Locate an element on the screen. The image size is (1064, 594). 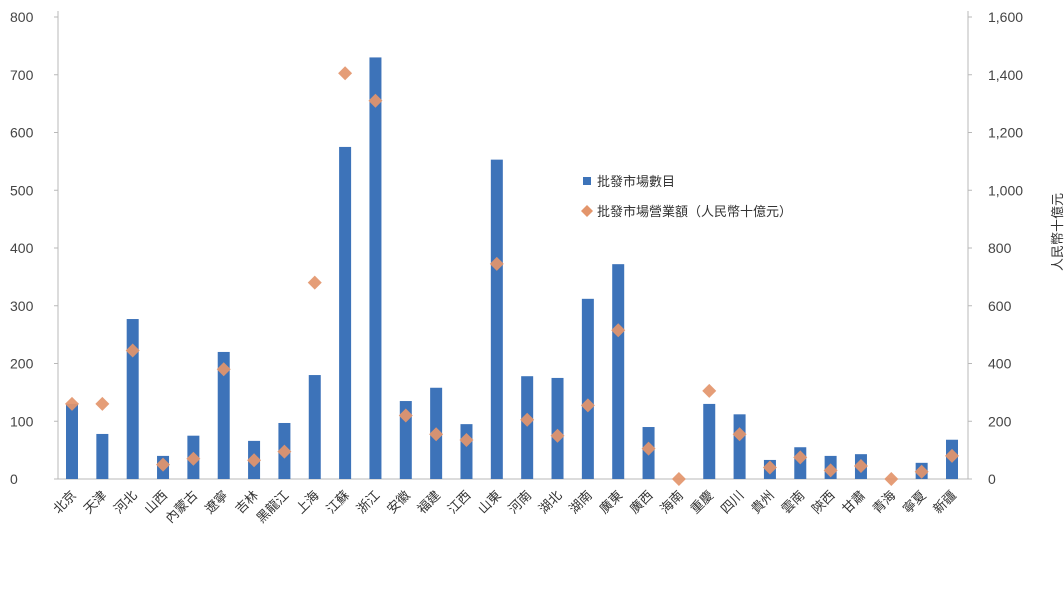
category-label: 安徽 is located at coordinates (399, 502).